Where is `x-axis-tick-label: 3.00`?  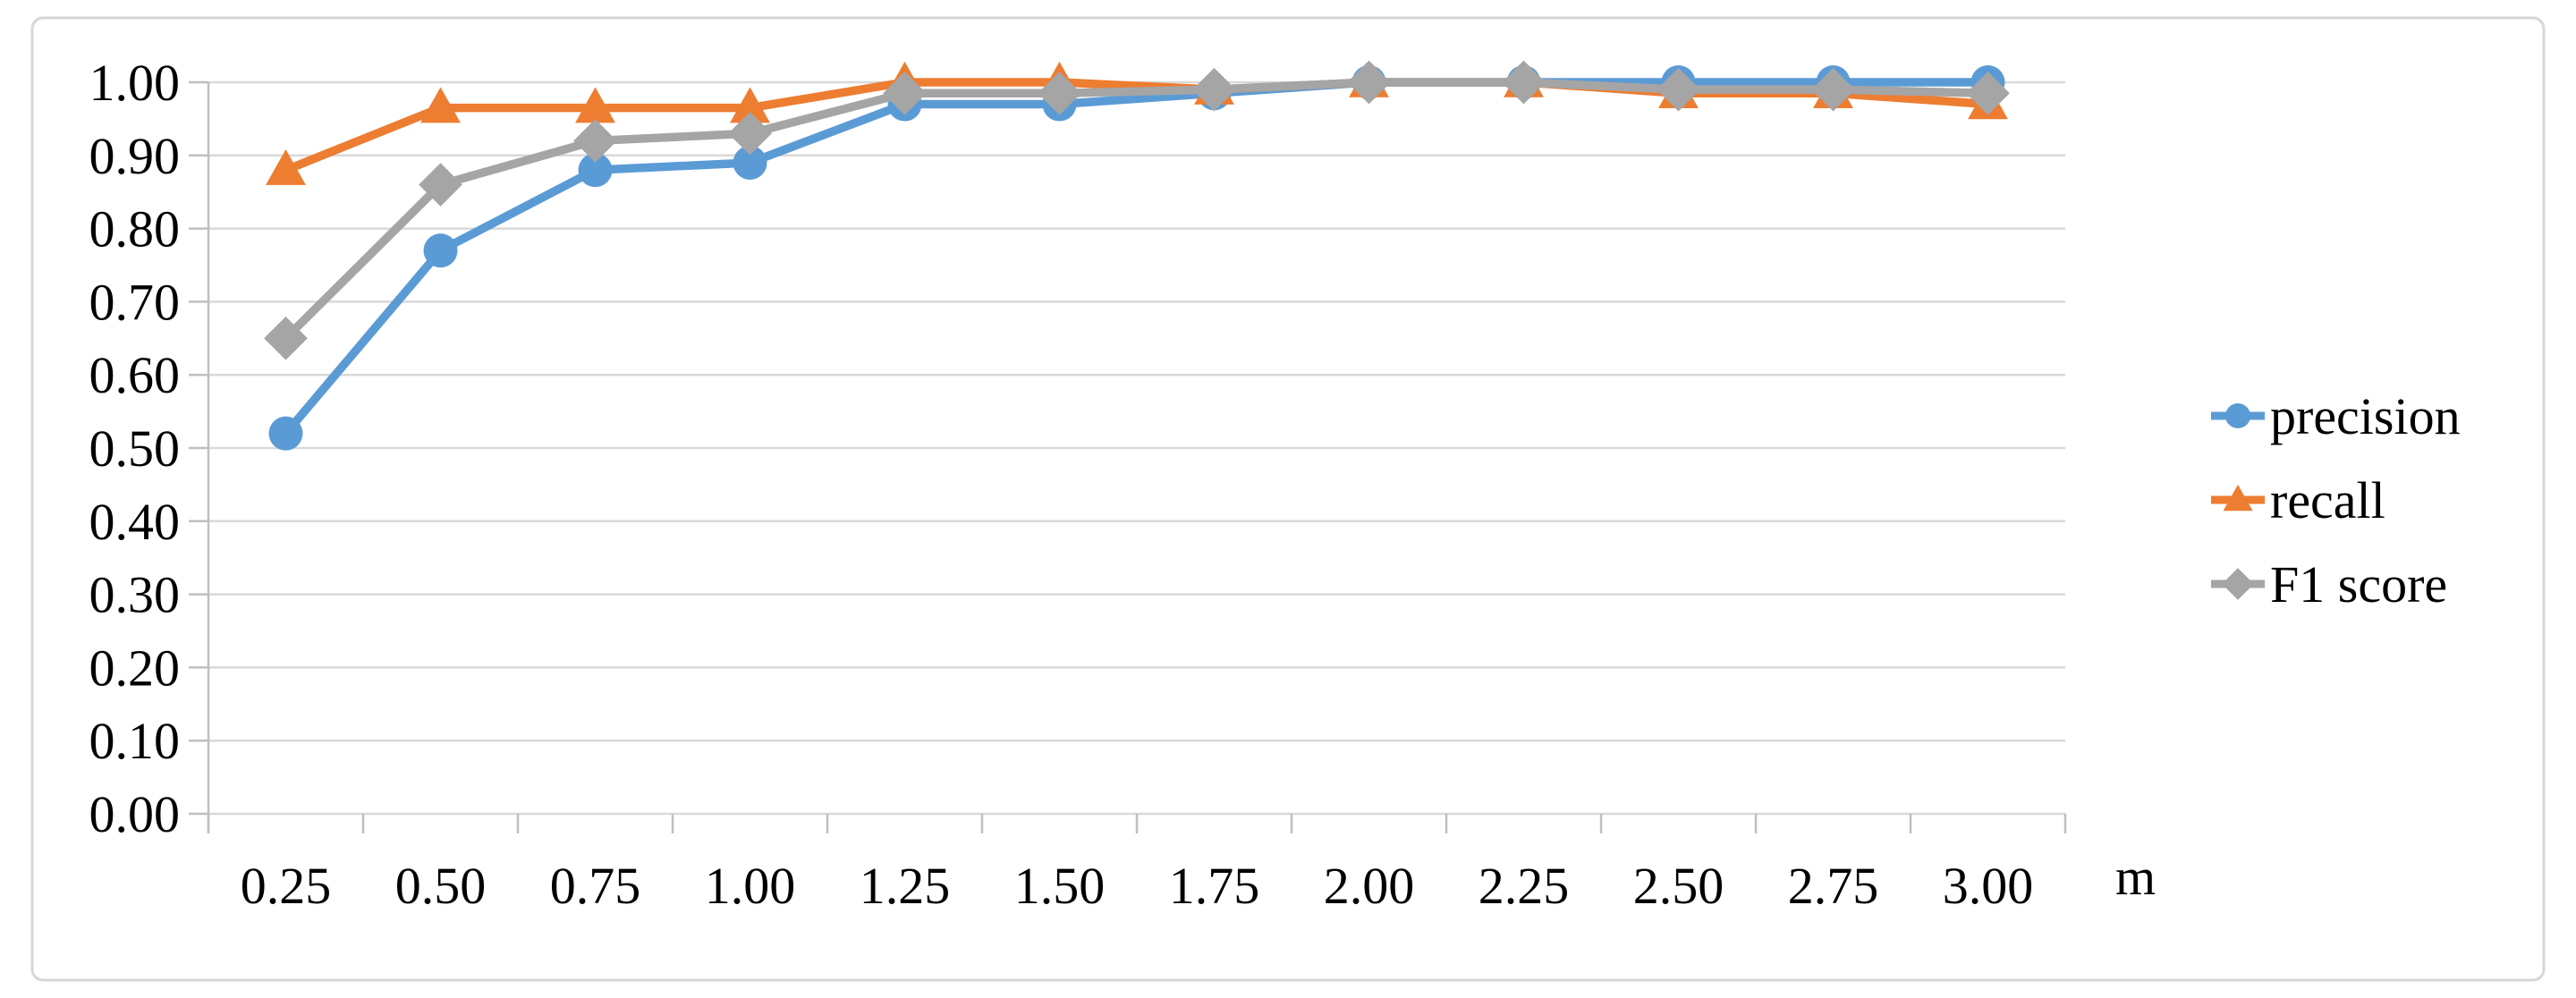
x-axis-tick-label: 3.00 is located at coordinates (1988, 886).